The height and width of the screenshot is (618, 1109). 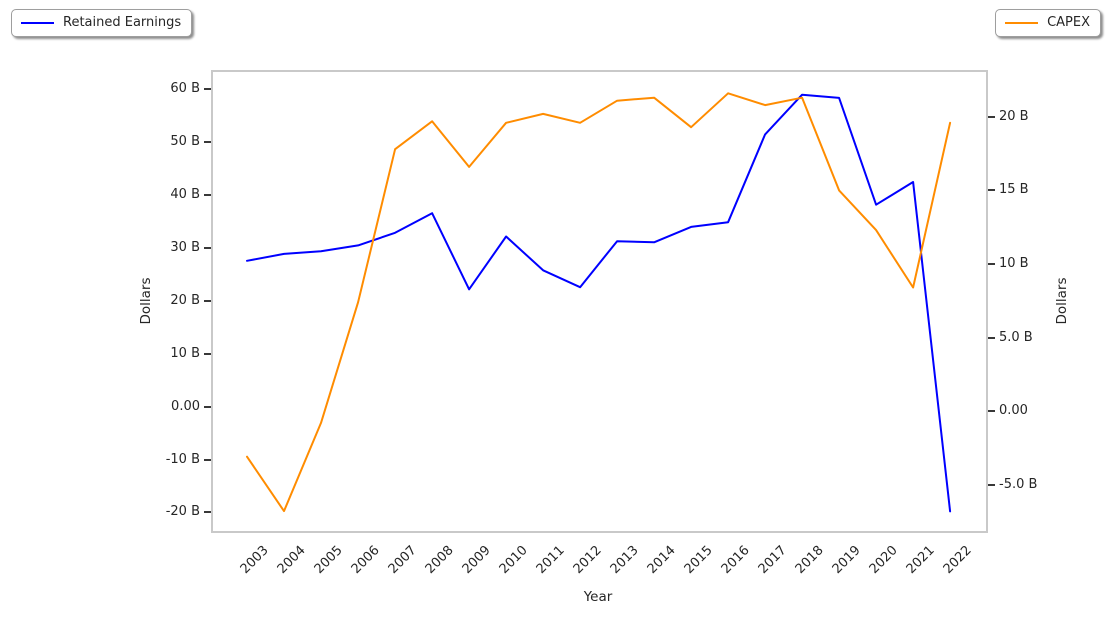 I want to click on x-axis-title: Year, so click(x=598, y=597).